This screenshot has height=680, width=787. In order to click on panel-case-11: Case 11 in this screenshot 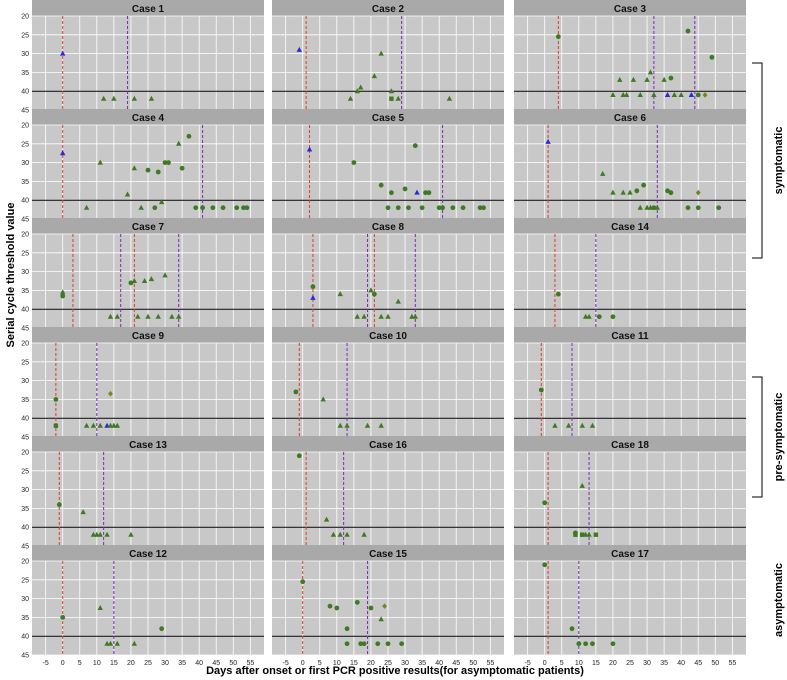, I will do `click(630, 382)`.